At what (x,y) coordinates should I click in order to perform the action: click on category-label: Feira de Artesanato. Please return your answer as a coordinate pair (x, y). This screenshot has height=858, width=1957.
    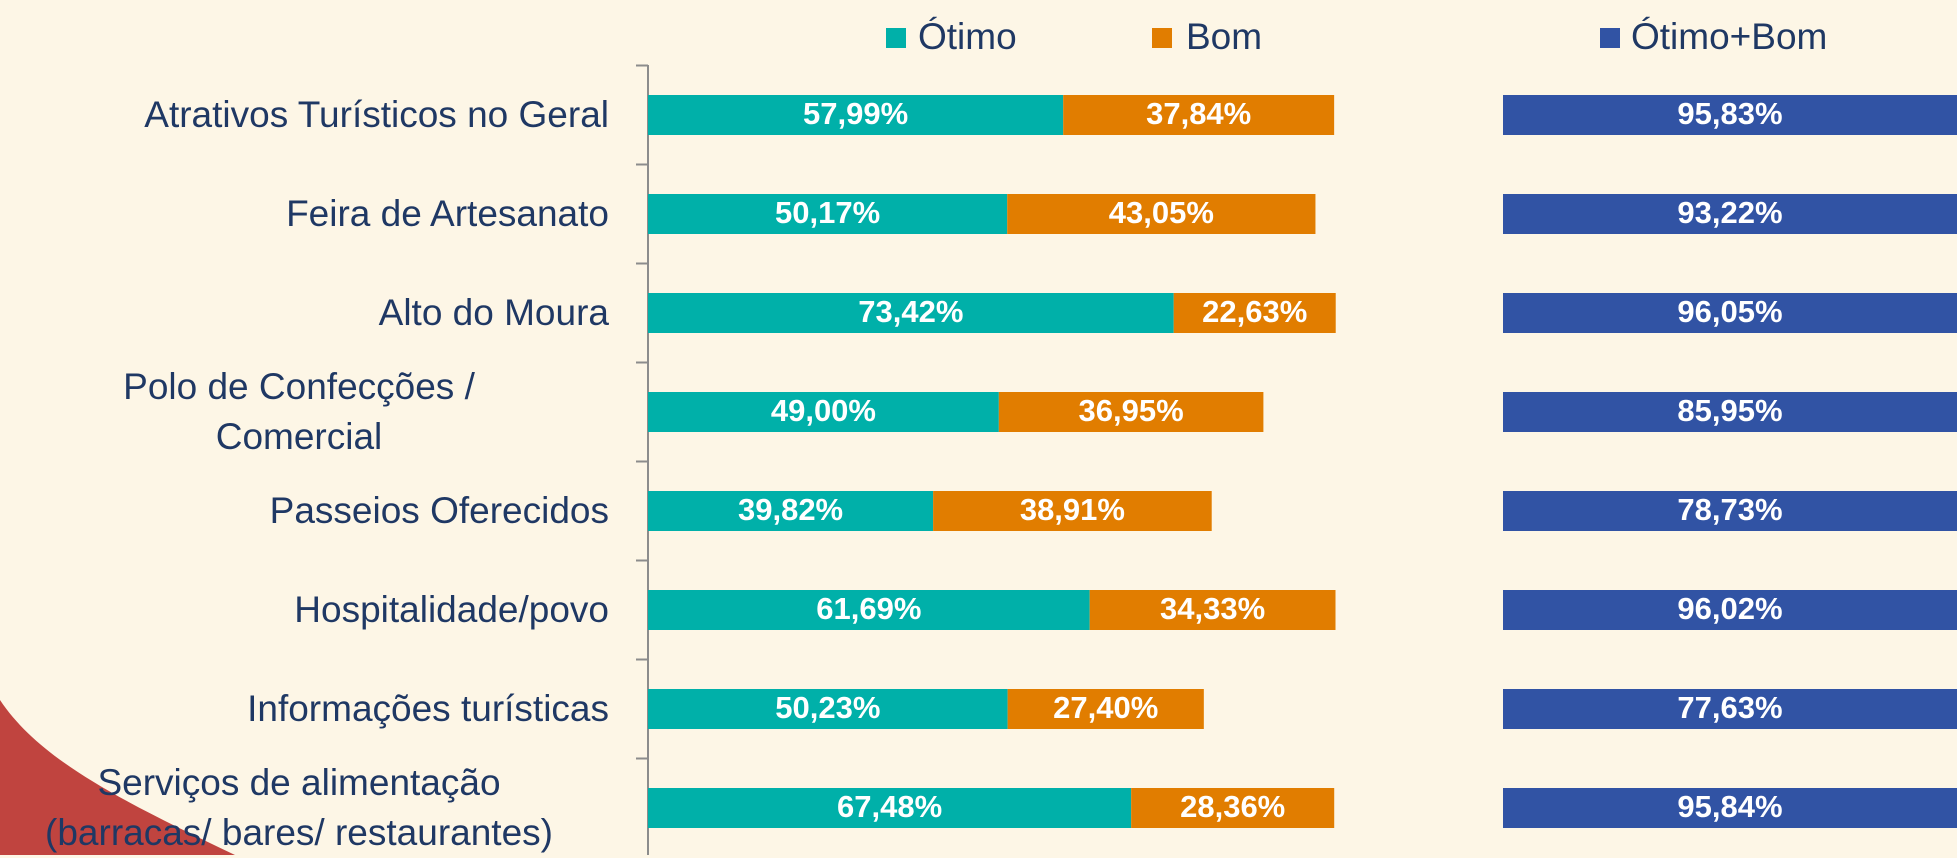
    Looking at the image, I should click on (447, 213).